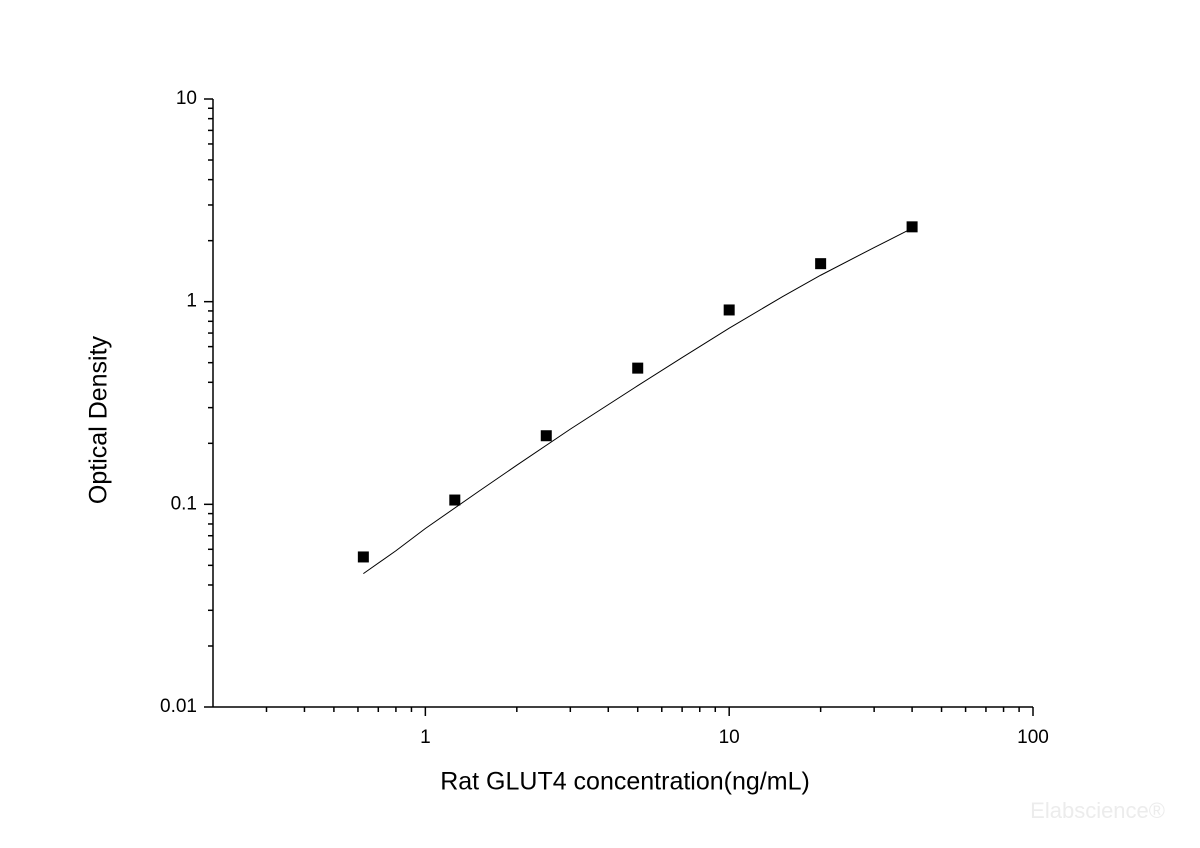 The height and width of the screenshot is (848, 1200). I want to click on x-tick-label: 100, so click(1033, 737).